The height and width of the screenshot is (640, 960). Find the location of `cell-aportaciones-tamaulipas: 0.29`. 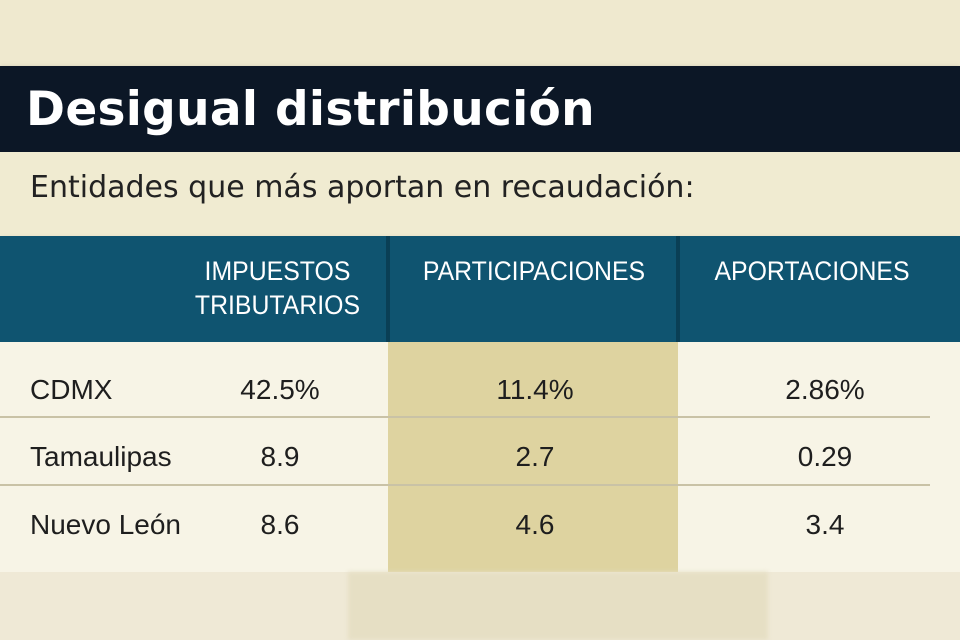

cell-aportaciones-tamaulipas: 0.29 is located at coordinates (825, 456).